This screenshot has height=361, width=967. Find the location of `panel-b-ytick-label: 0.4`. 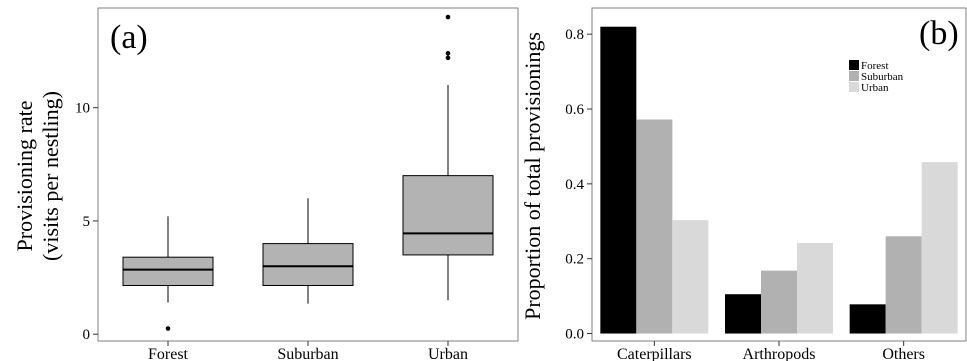

panel-b-ytick-label: 0.4 is located at coordinates (574, 185).